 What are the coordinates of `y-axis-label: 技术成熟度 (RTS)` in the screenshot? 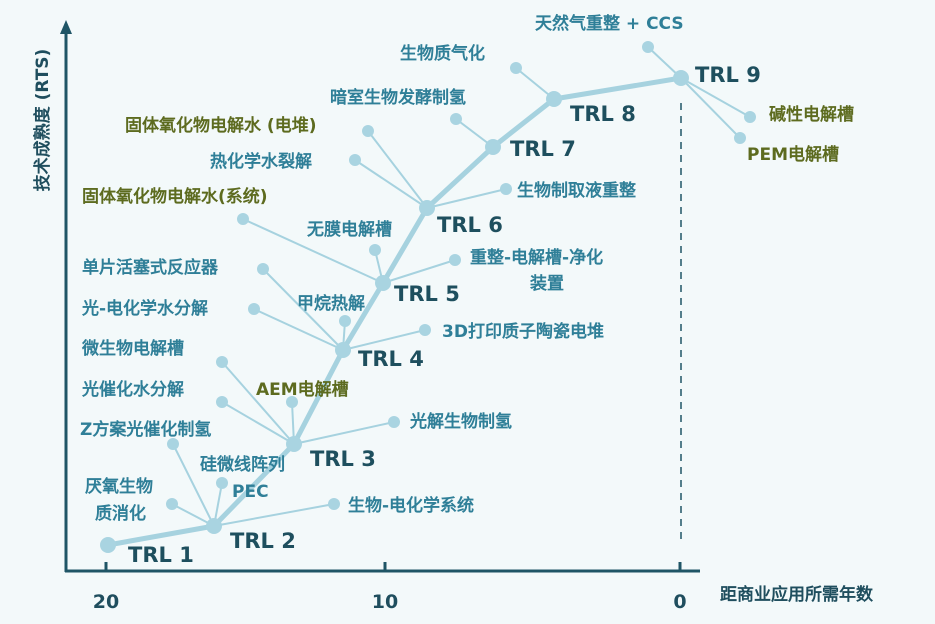 It's located at (42, 120).